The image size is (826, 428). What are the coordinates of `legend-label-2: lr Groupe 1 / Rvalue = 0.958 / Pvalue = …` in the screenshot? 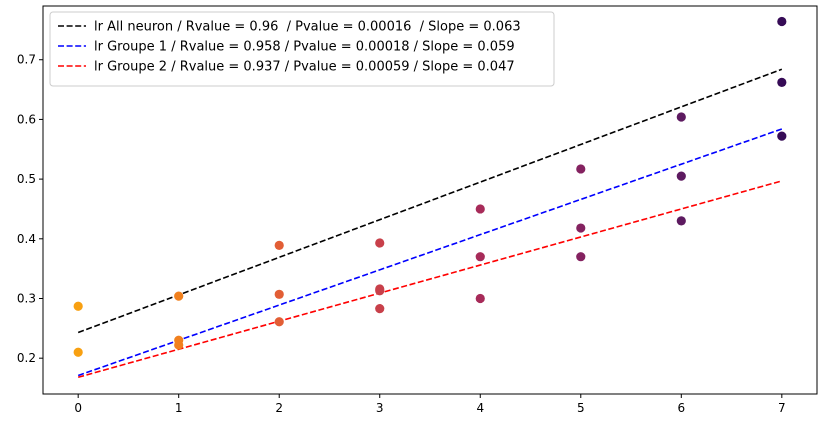 It's located at (304, 47).